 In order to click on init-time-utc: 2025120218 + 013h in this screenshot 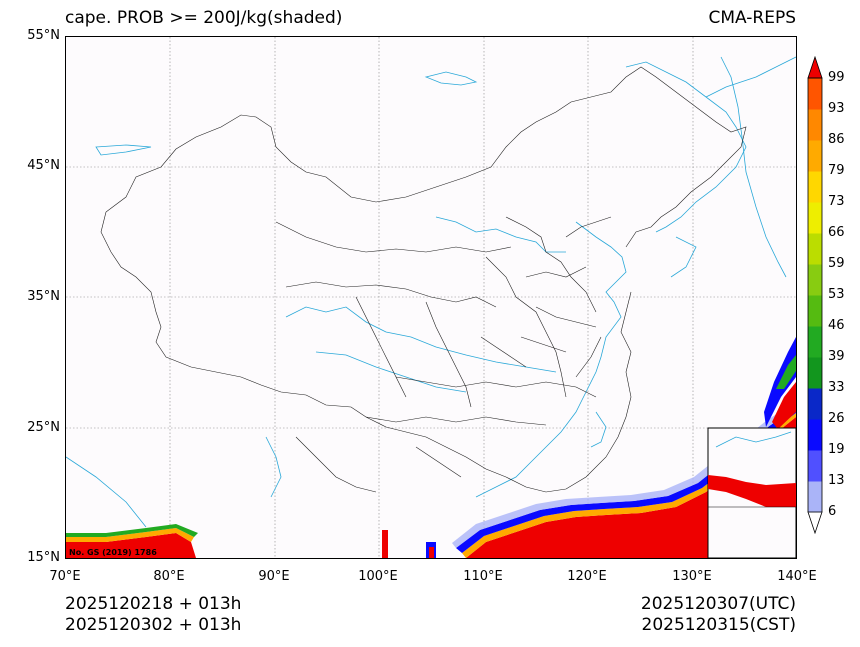, I will do `click(153, 604)`.